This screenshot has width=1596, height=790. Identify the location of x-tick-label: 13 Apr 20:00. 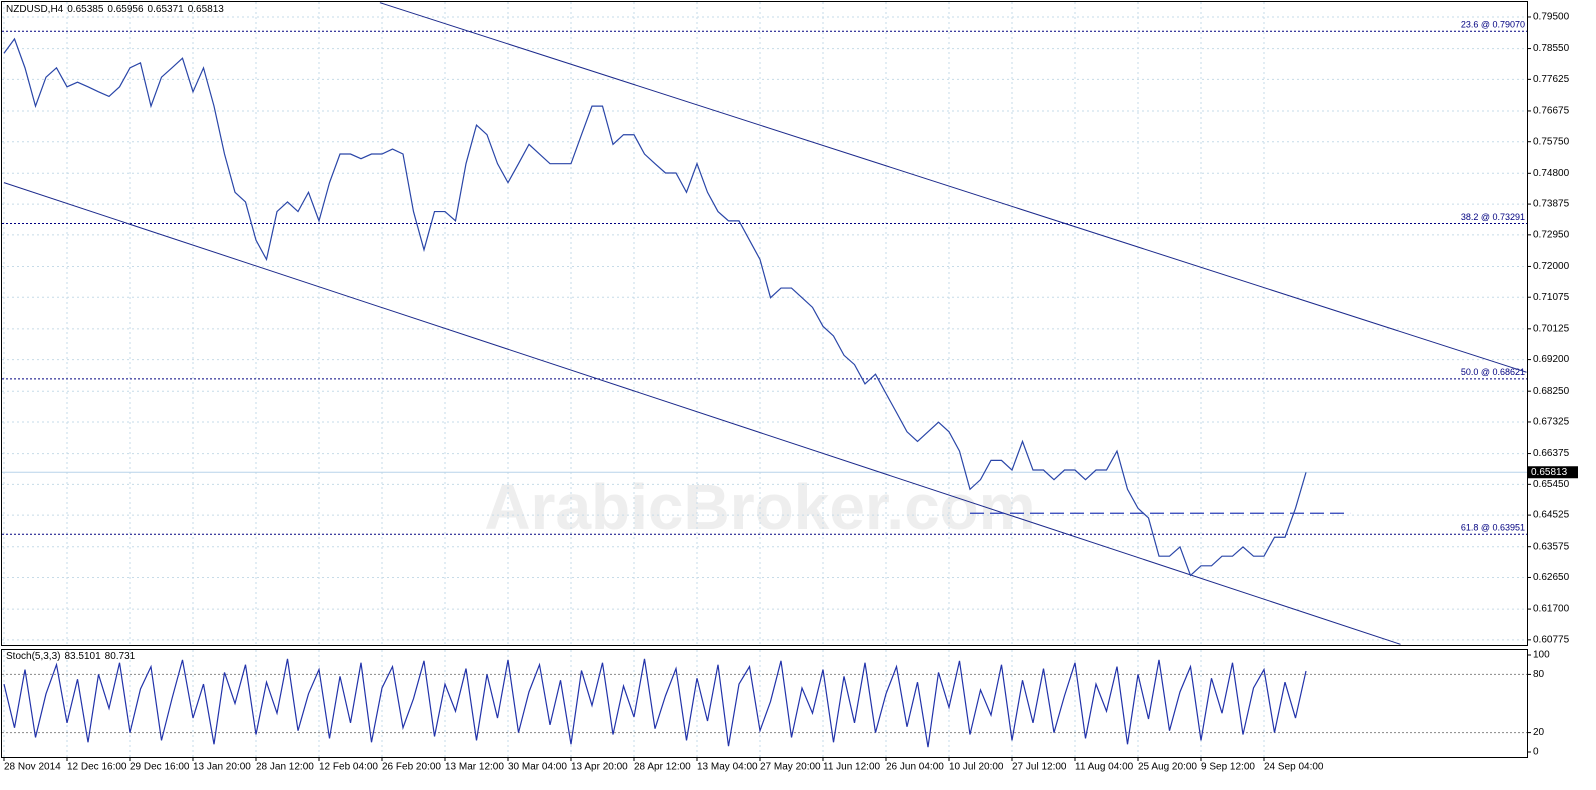
(599, 767).